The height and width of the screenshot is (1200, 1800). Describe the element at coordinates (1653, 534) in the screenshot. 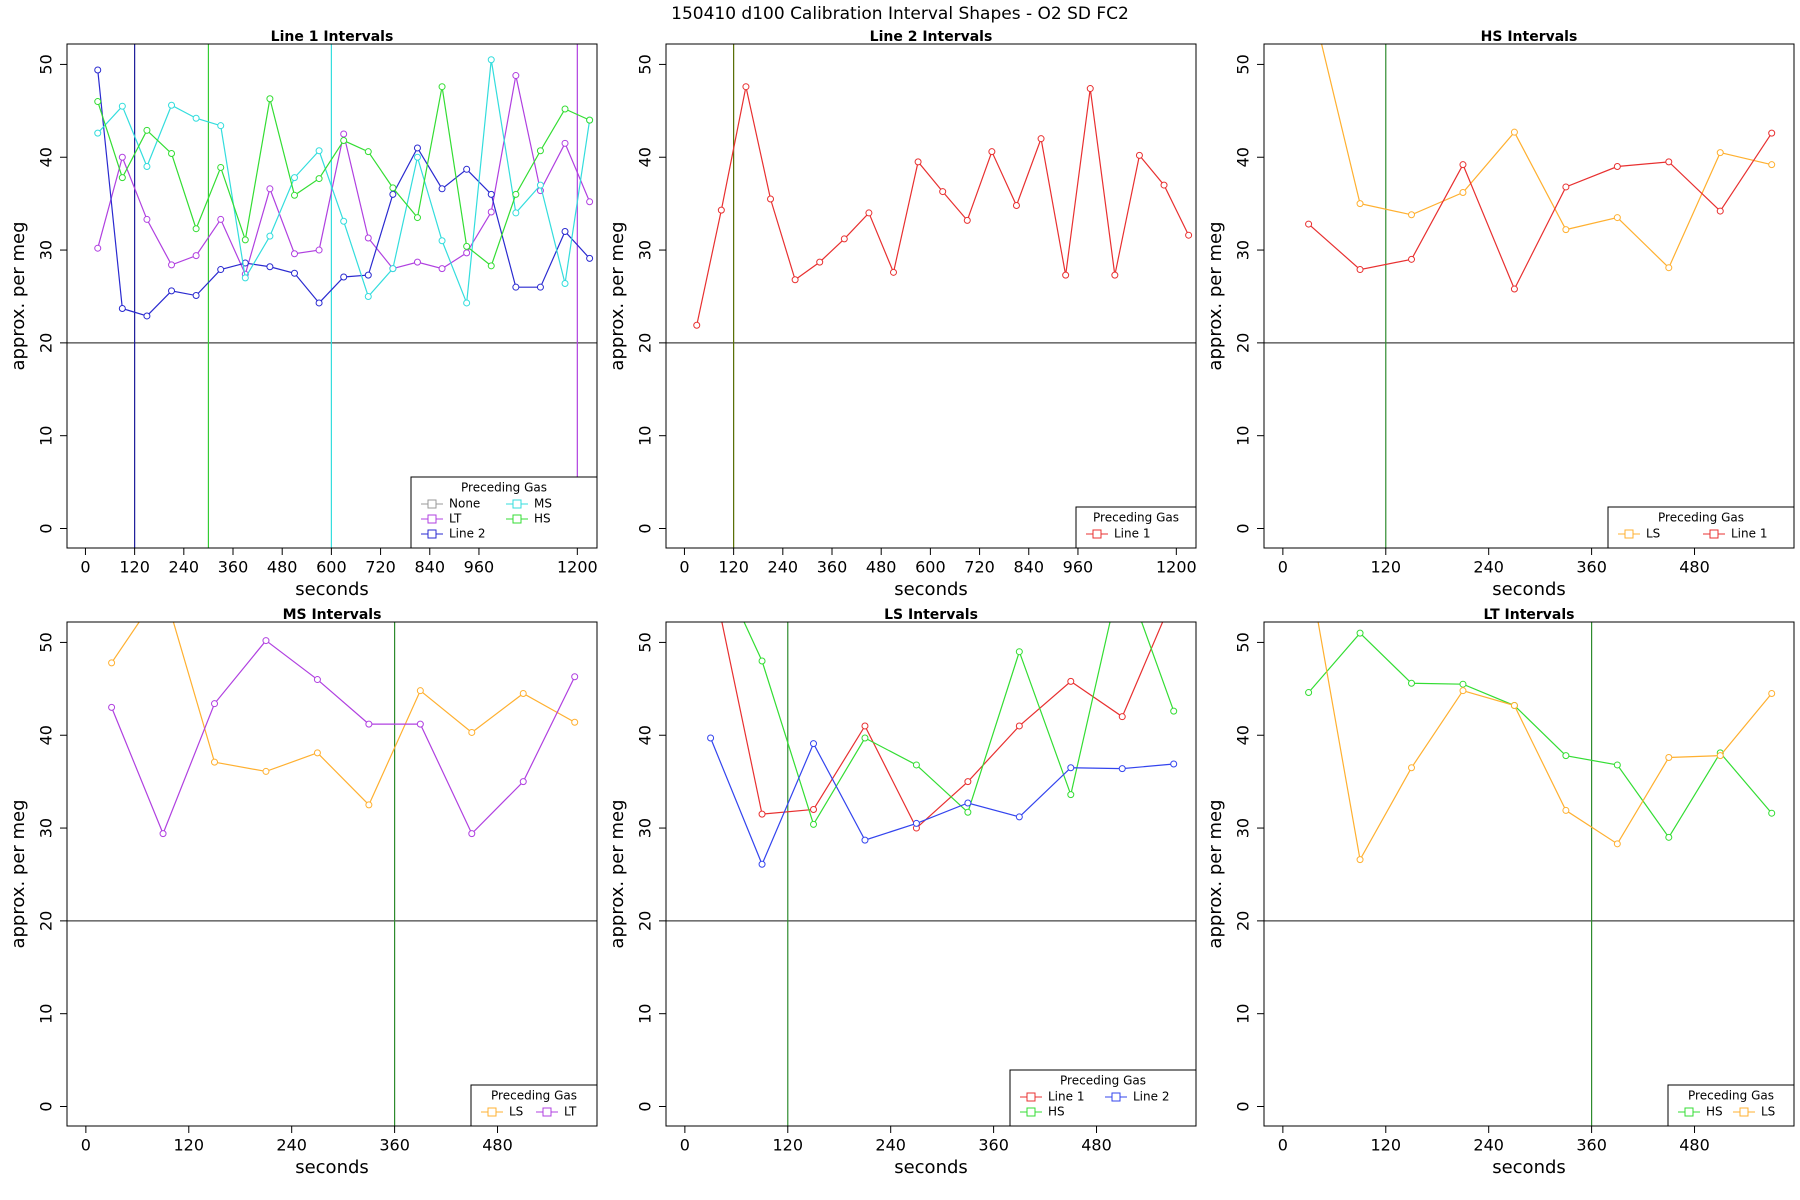

I see `legend-label: LS` at that location.